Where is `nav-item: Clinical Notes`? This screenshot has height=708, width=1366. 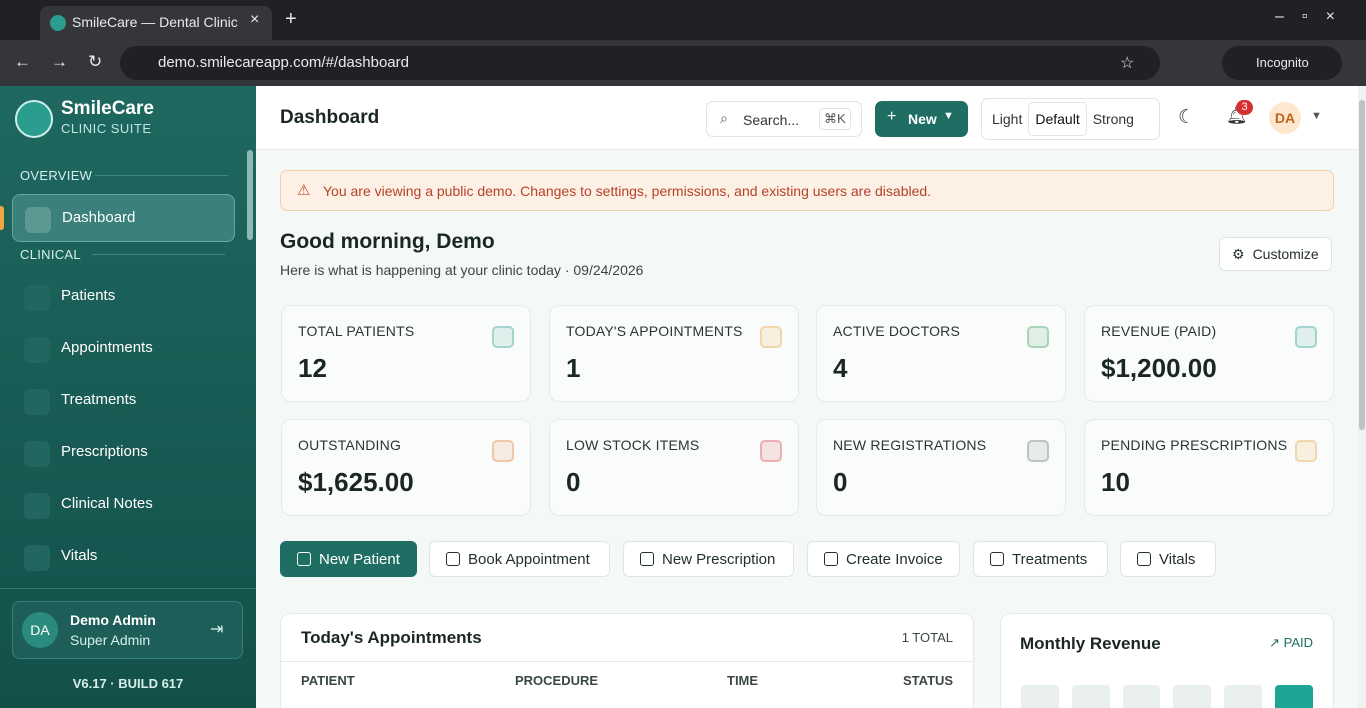
nav-item: Clinical Notes is located at coordinates (123, 505).